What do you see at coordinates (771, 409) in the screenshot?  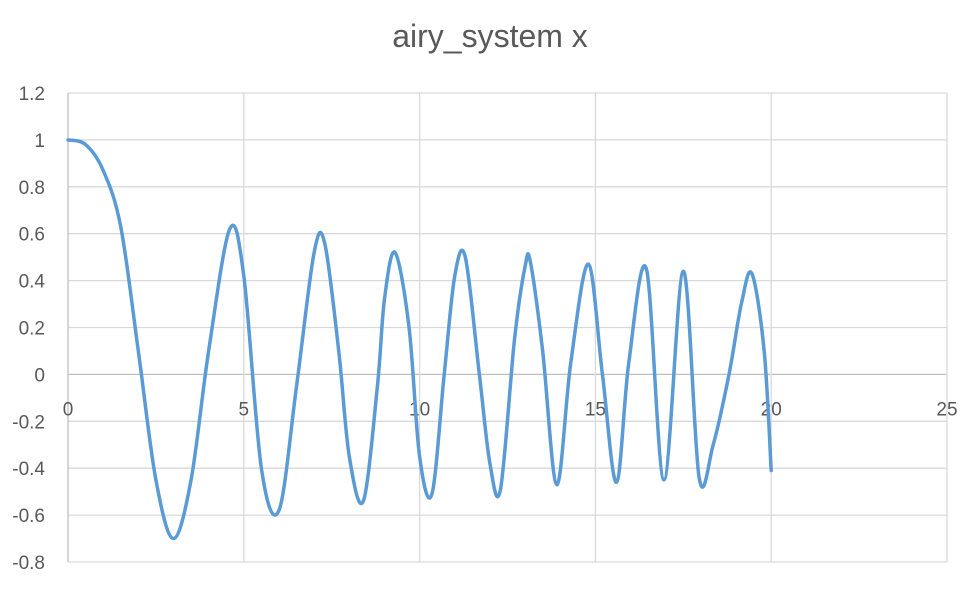 I see `x-tick-label: 20` at bounding box center [771, 409].